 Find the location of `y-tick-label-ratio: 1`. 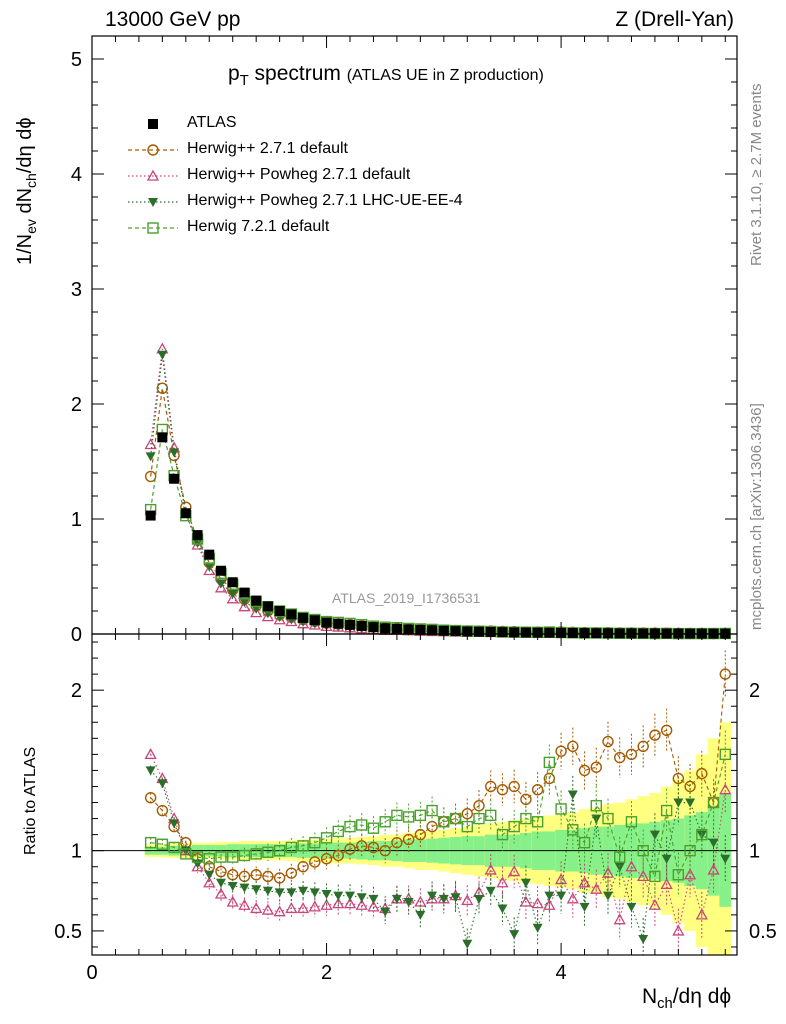

y-tick-label-ratio: 1 is located at coordinates (76, 852).